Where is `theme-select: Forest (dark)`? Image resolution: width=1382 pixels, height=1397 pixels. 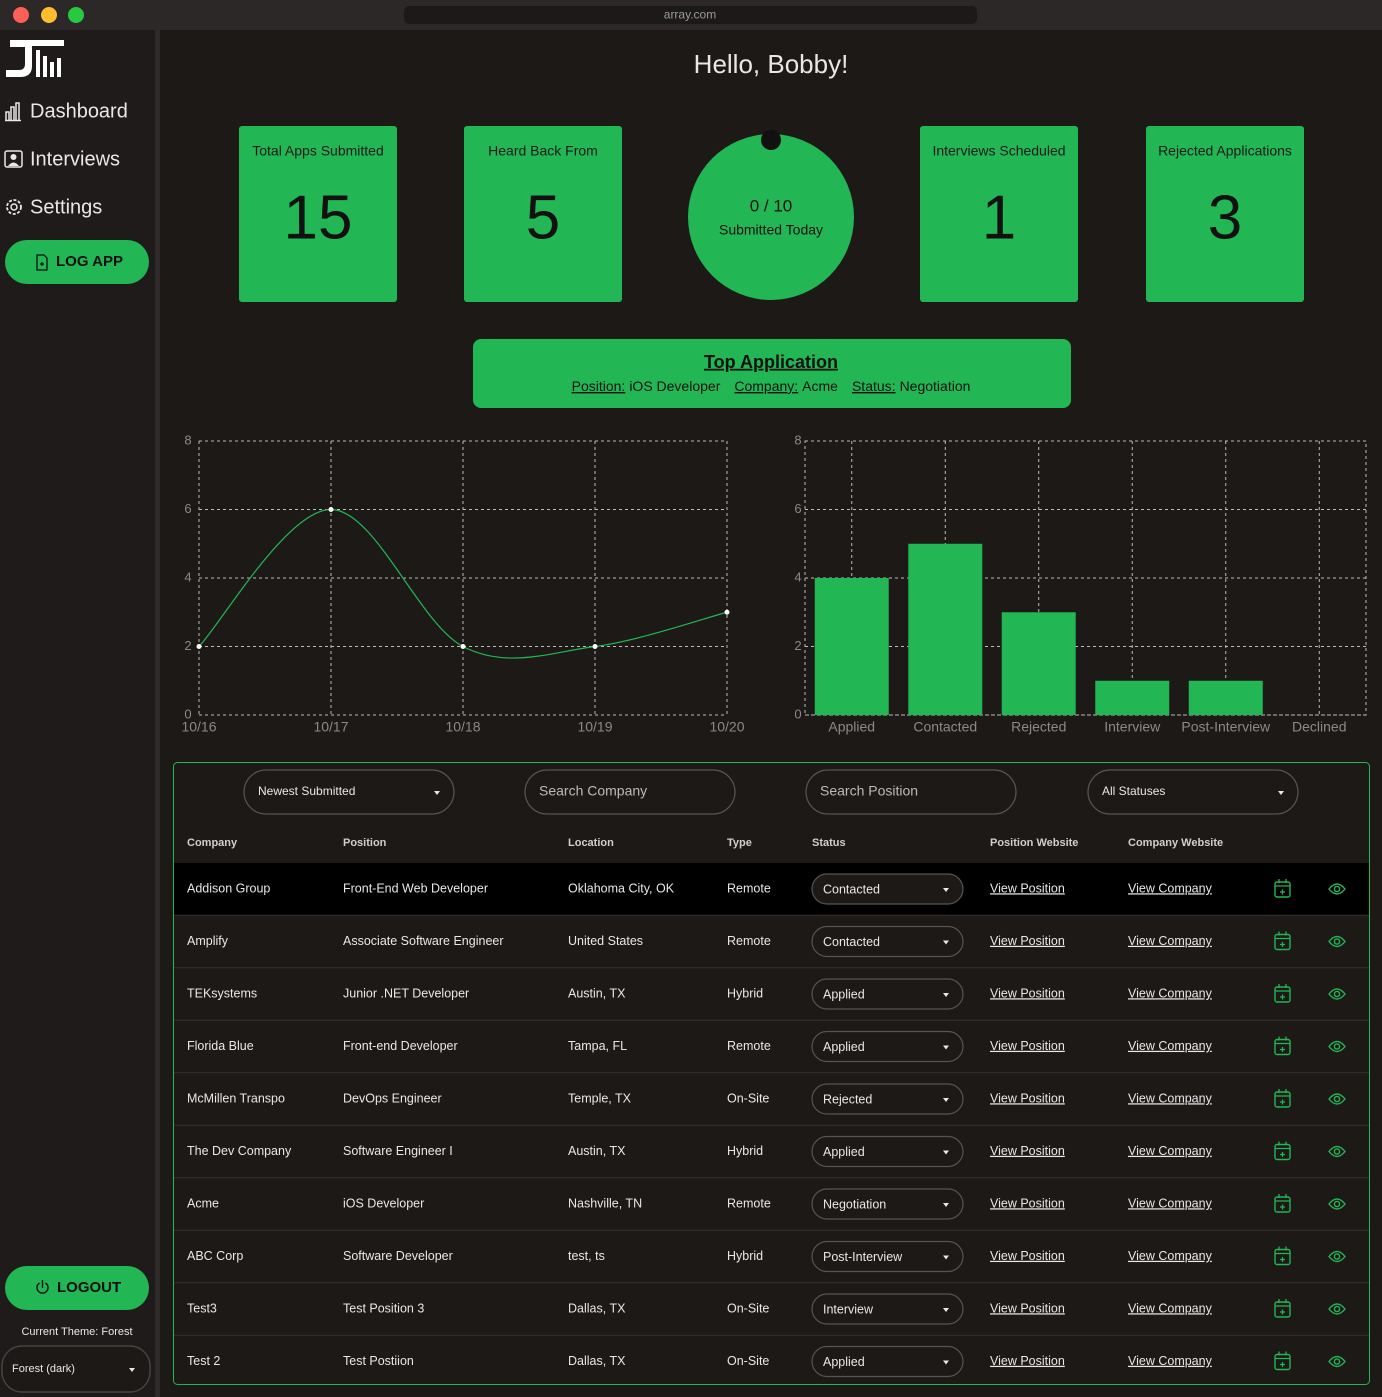
theme-select: Forest (dark) is located at coordinates (76, 1369).